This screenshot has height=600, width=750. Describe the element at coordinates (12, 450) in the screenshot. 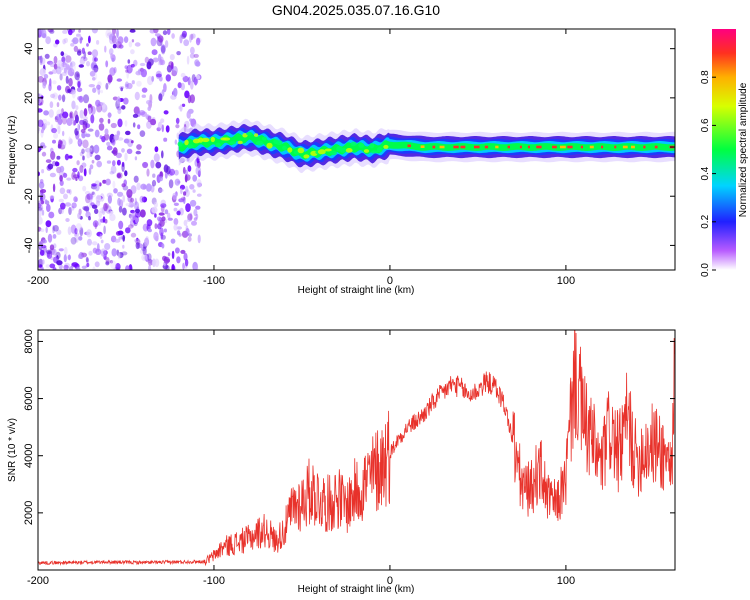

I see `snr-y-axis-label: SNR (10 * v/v)` at that location.